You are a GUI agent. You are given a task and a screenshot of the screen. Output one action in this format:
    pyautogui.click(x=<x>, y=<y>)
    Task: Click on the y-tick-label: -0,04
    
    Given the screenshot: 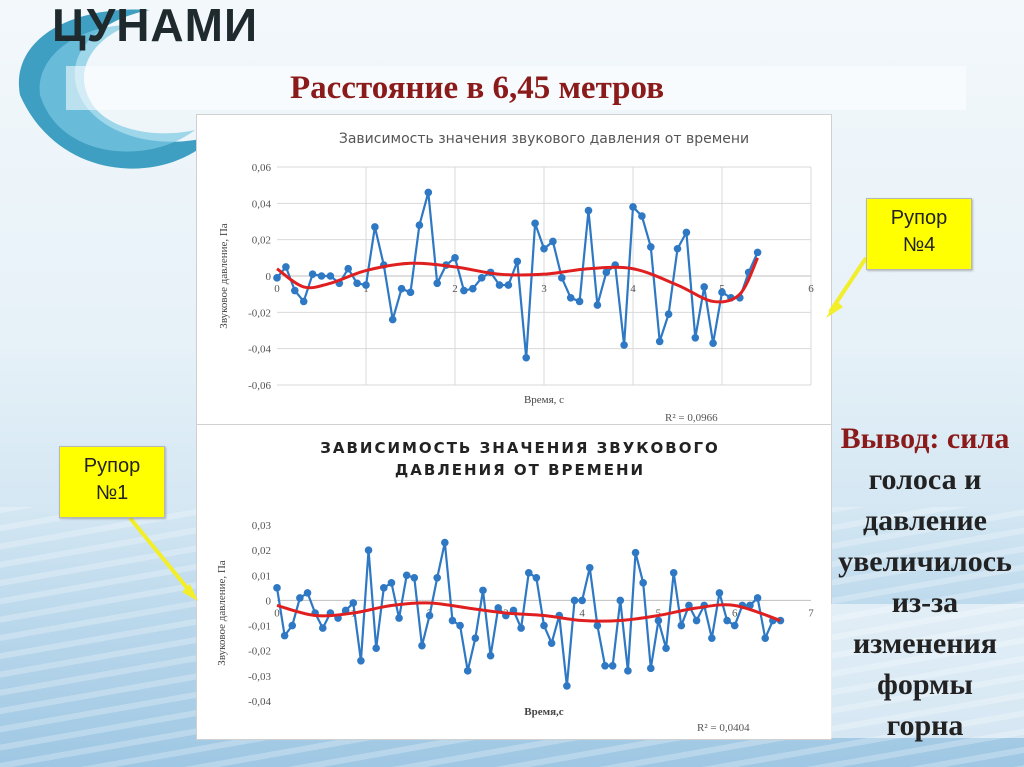 What is the action you would take?
    pyautogui.click(x=259, y=350)
    